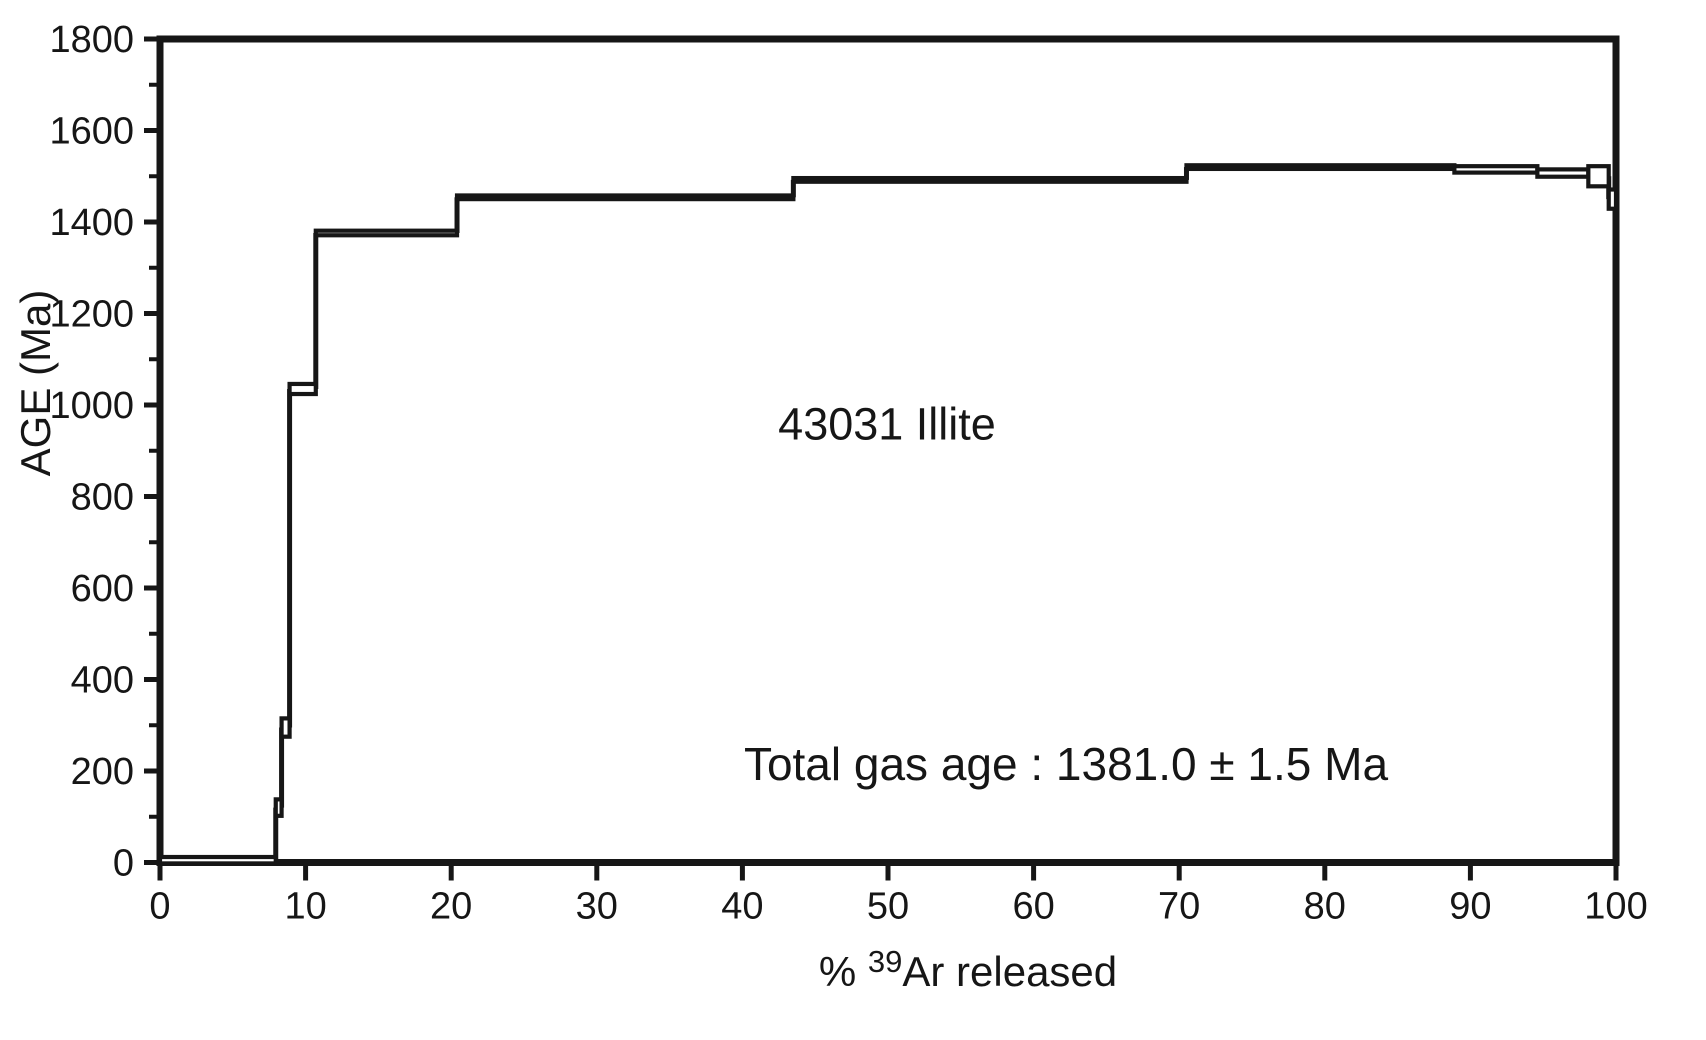 The image size is (1706, 1040). I want to click on y-axis-tick-label: 0, so click(123, 864).